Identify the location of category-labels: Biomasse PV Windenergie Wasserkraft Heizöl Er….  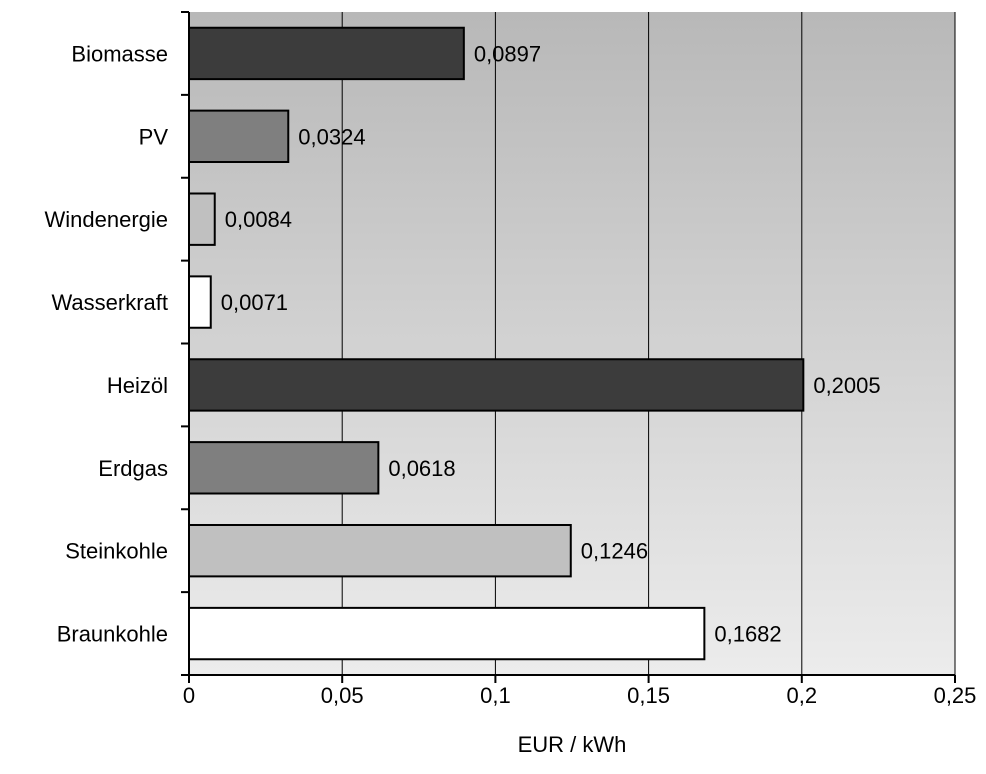
(106, 343).